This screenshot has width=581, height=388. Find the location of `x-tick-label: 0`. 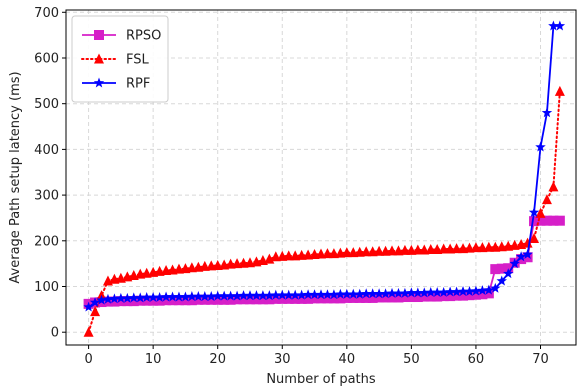

x-tick-label: 0 is located at coordinates (88, 359).